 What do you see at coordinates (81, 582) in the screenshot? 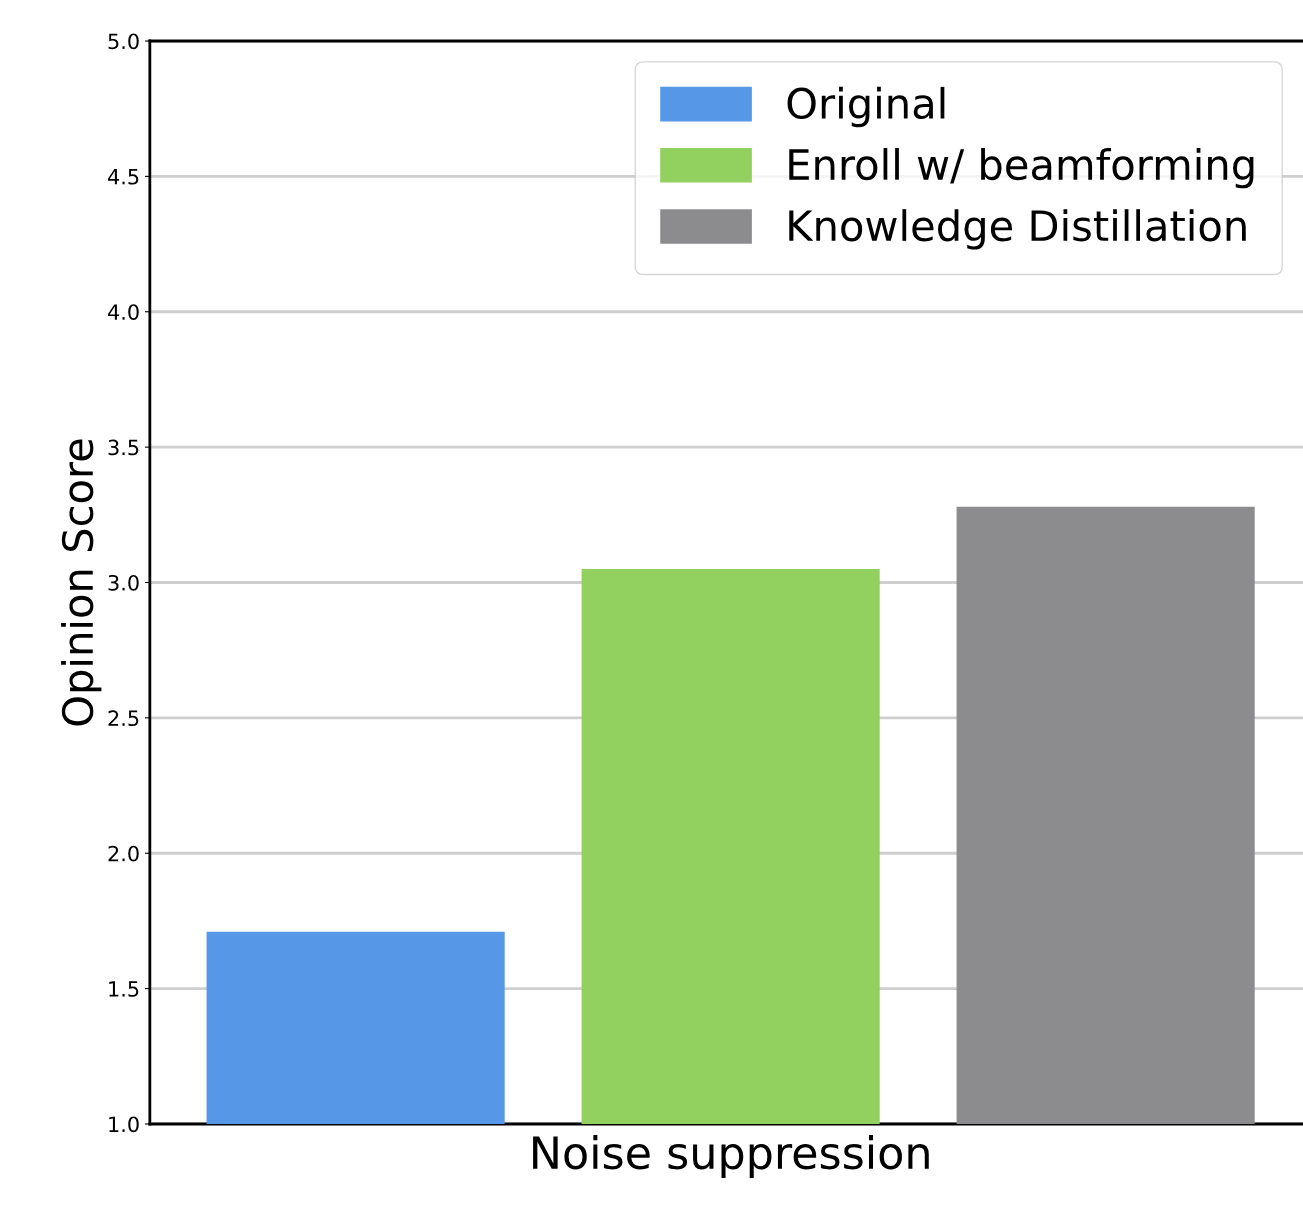
I see `y-axis-title: Opinion Score` at bounding box center [81, 582].